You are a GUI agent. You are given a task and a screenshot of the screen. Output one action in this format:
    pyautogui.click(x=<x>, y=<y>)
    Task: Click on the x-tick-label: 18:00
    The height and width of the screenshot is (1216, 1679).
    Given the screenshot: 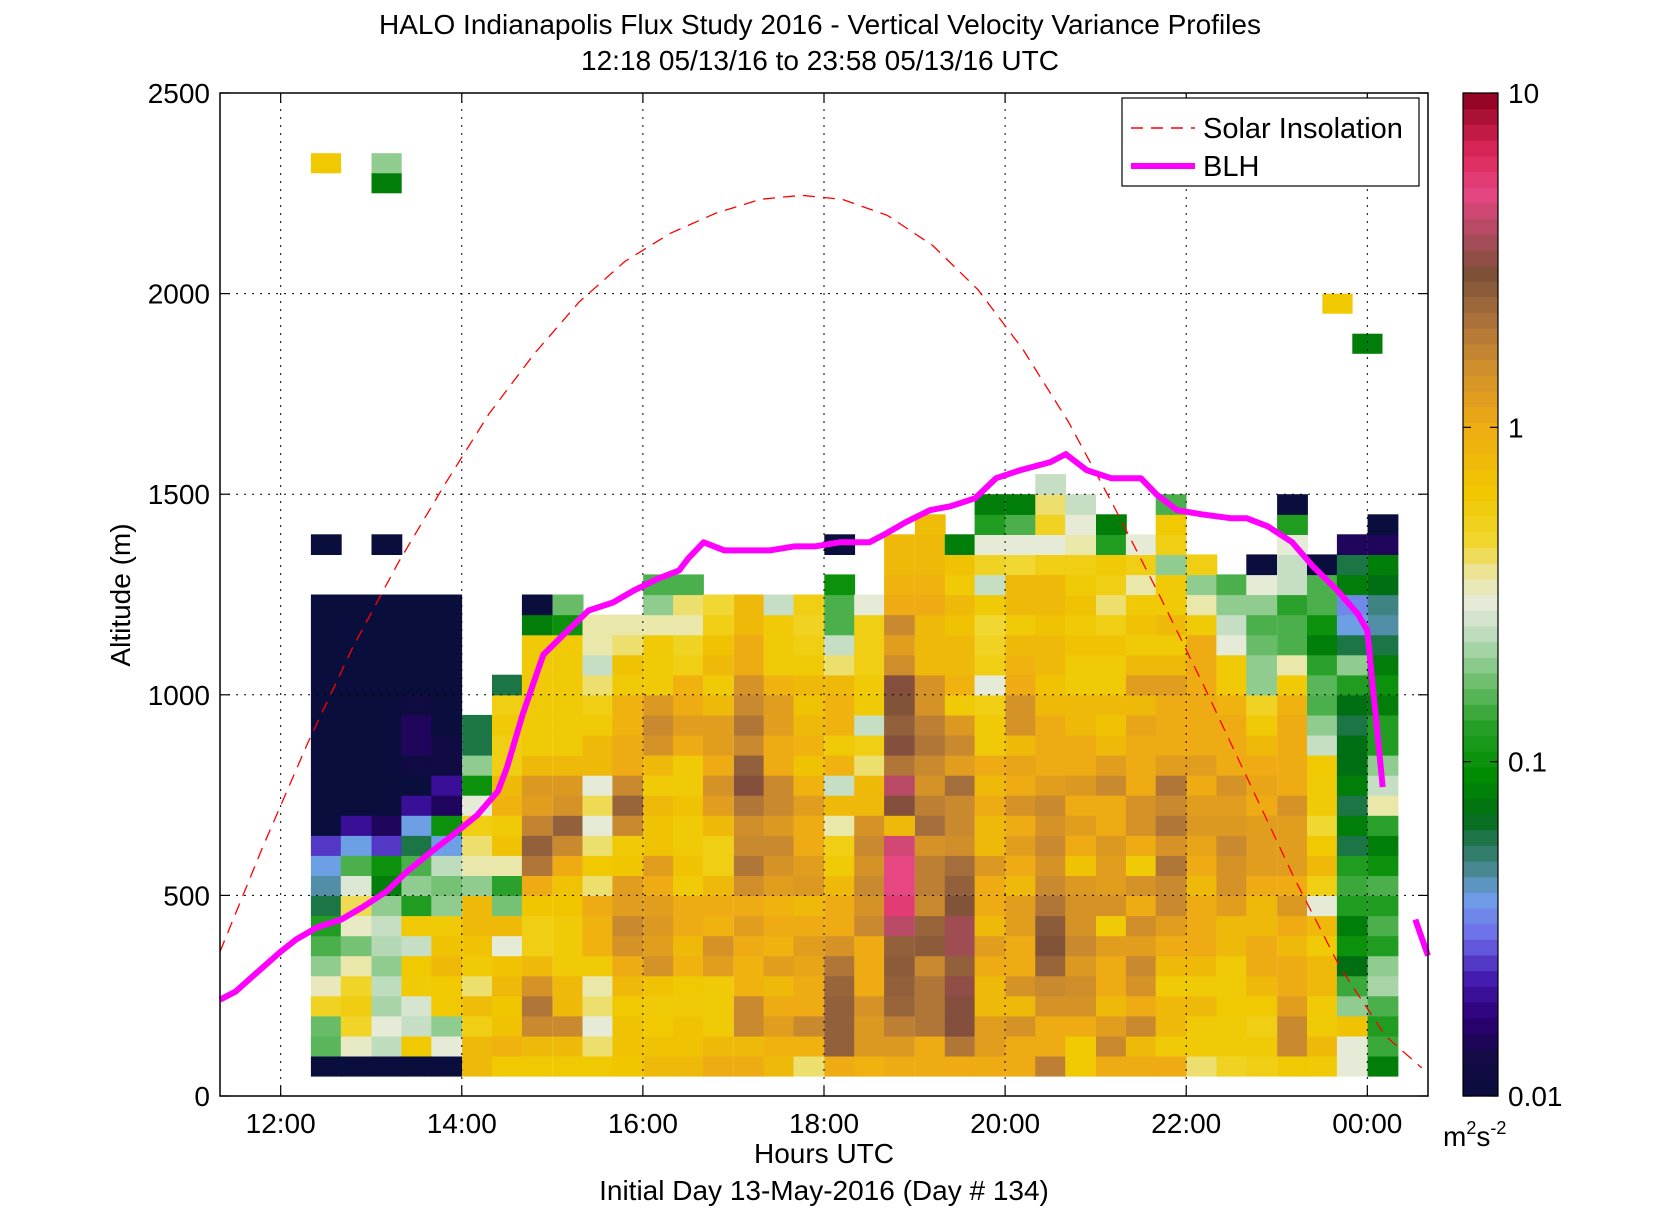 What is the action you would take?
    pyautogui.click(x=824, y=1123)
    